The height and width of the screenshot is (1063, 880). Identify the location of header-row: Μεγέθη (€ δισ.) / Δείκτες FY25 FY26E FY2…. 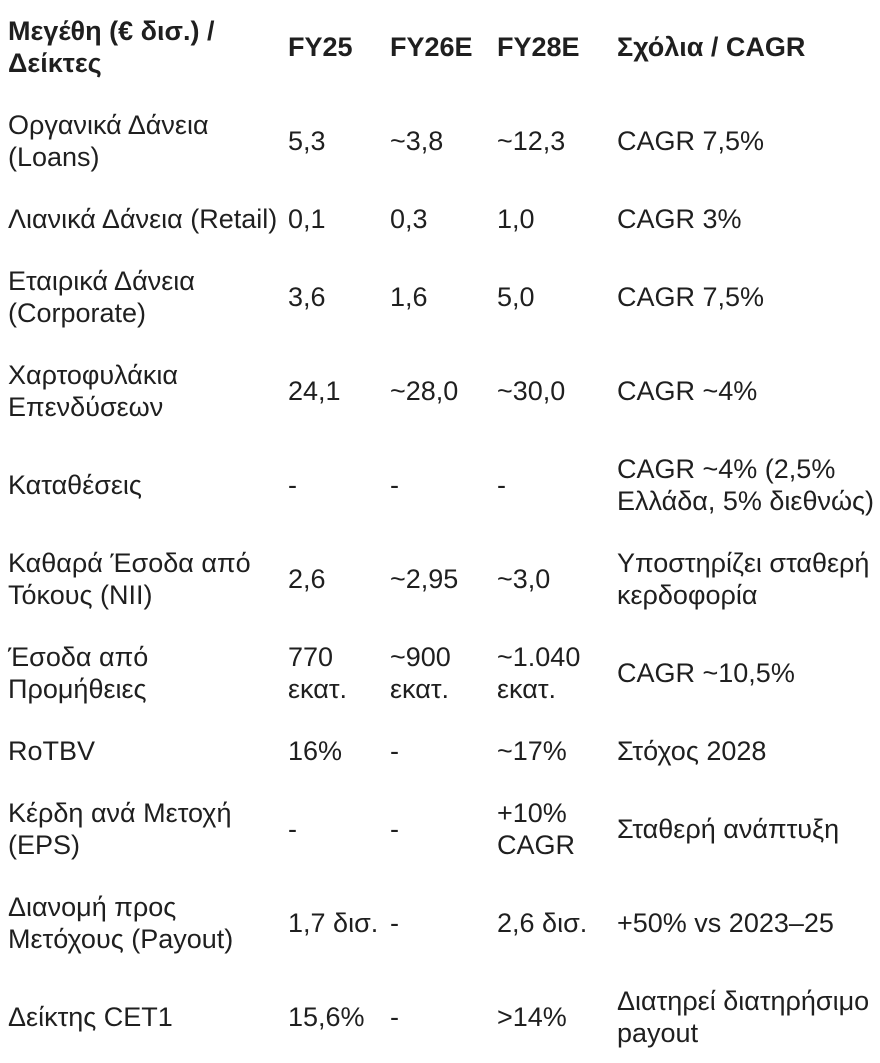
(440, 47).